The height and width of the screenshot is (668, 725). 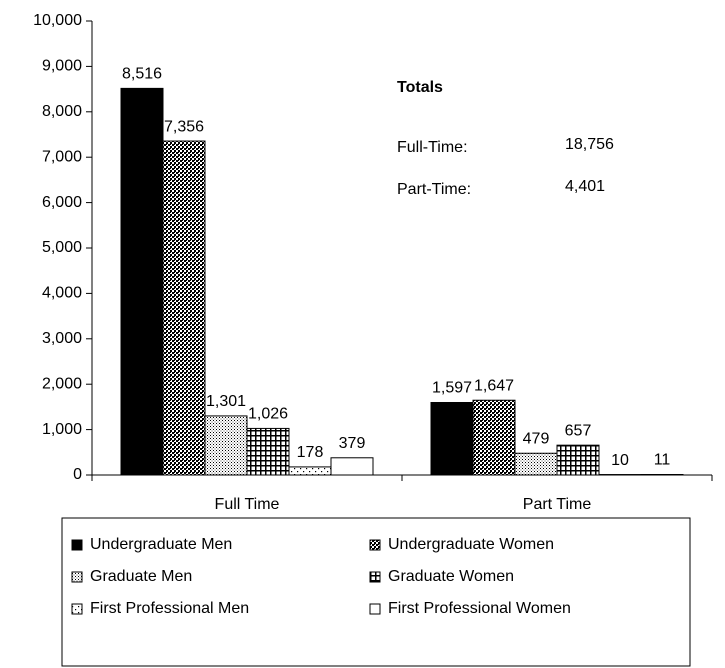 I want to click on data-label: 1,647, so click(x=494, y=385).